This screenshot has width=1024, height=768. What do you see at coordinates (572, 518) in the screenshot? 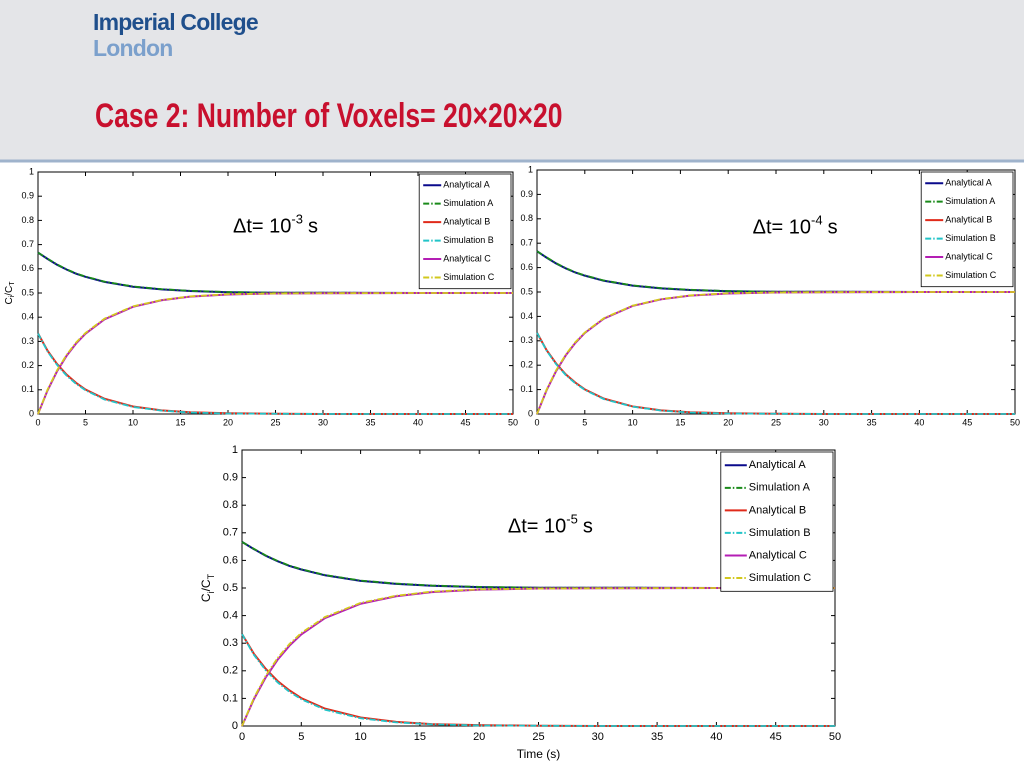
I see `annotation-exponent: -5` at bounding box center [572, 518].